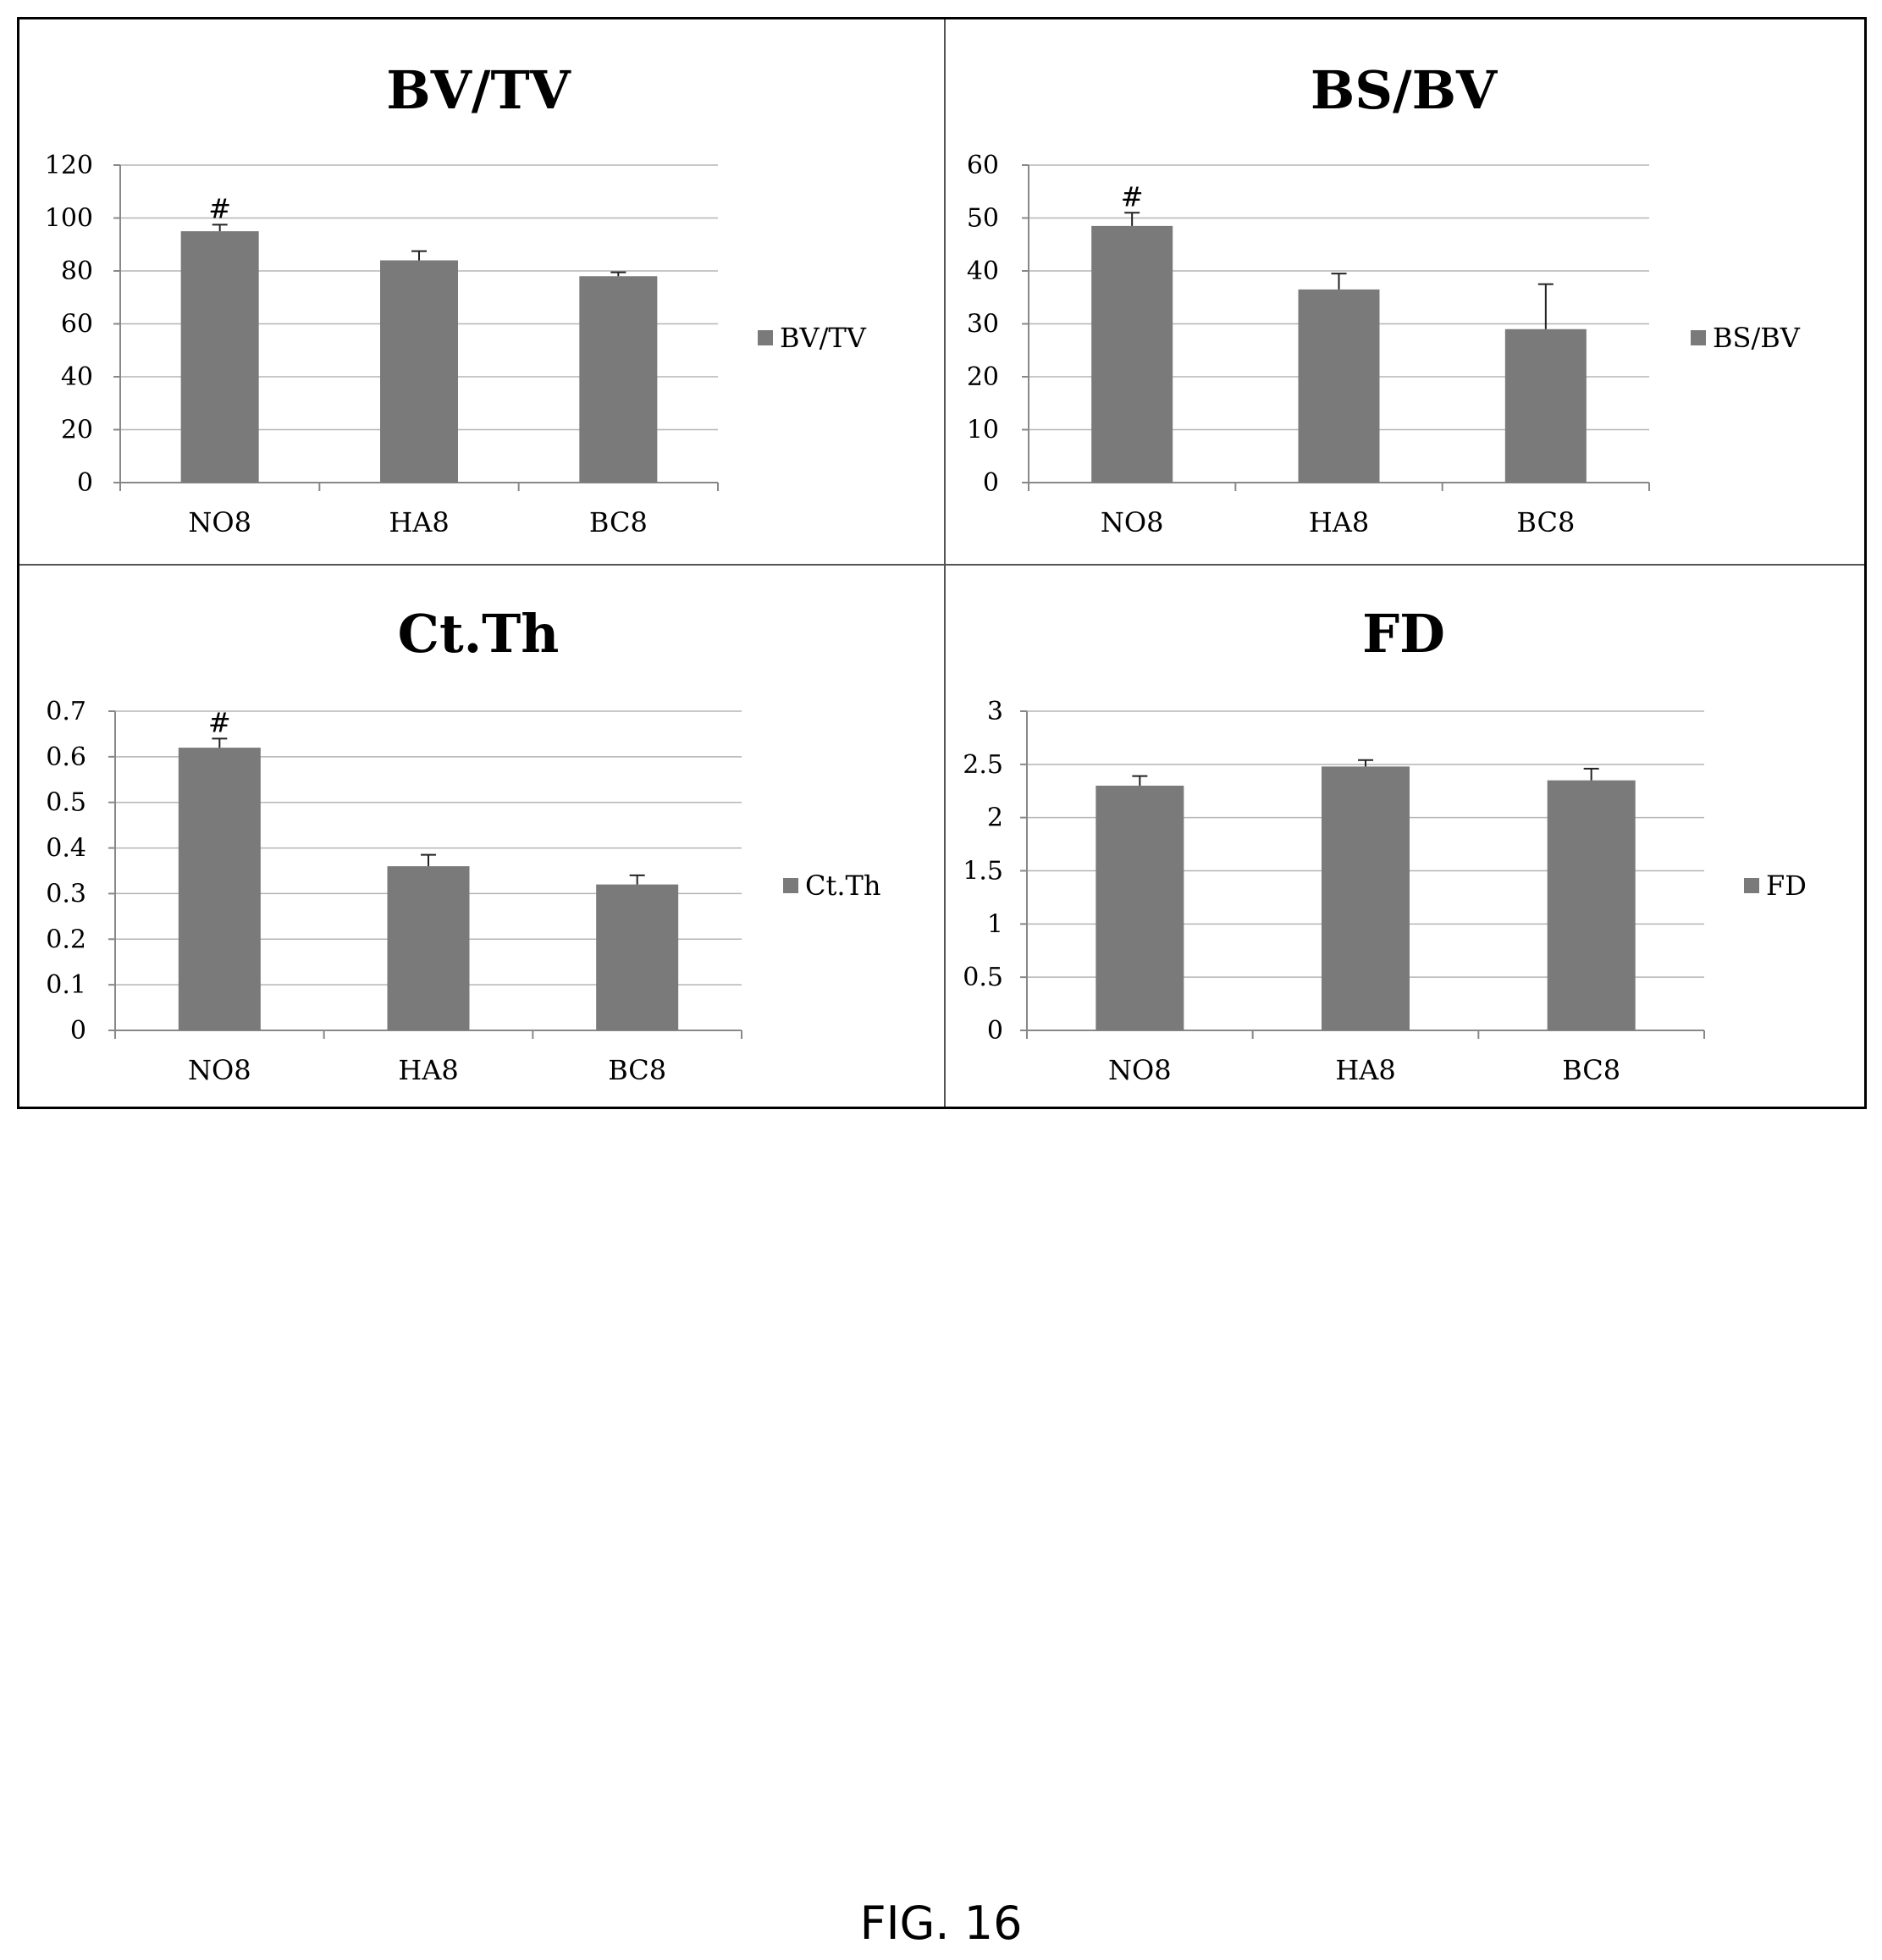 Image resolution: width=1882 pixels, height=1960 pixels. I want to click on y-tick-label: 0.3, so click(66, 893).